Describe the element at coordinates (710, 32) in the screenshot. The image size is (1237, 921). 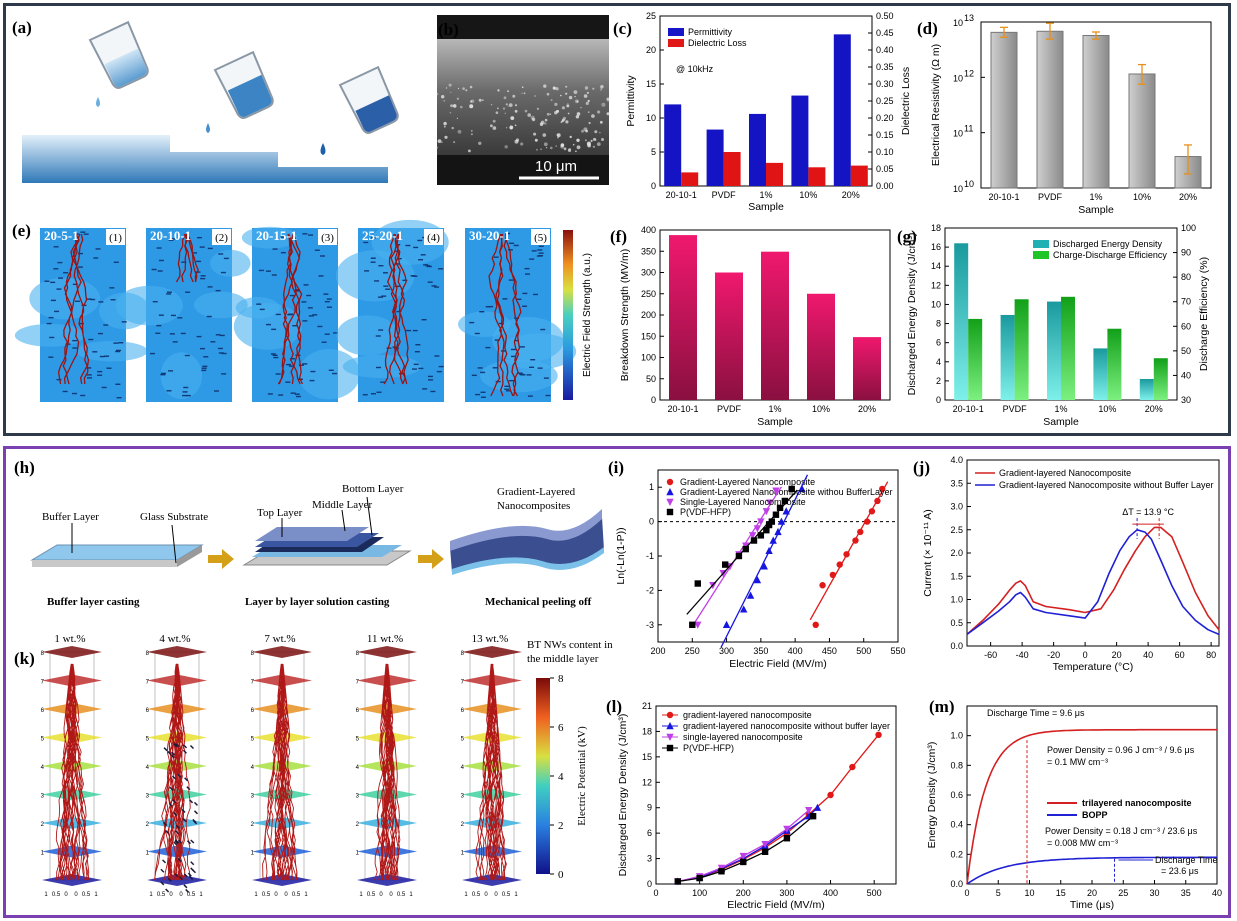
I see `c-legend-label: Permittivity` at that location.